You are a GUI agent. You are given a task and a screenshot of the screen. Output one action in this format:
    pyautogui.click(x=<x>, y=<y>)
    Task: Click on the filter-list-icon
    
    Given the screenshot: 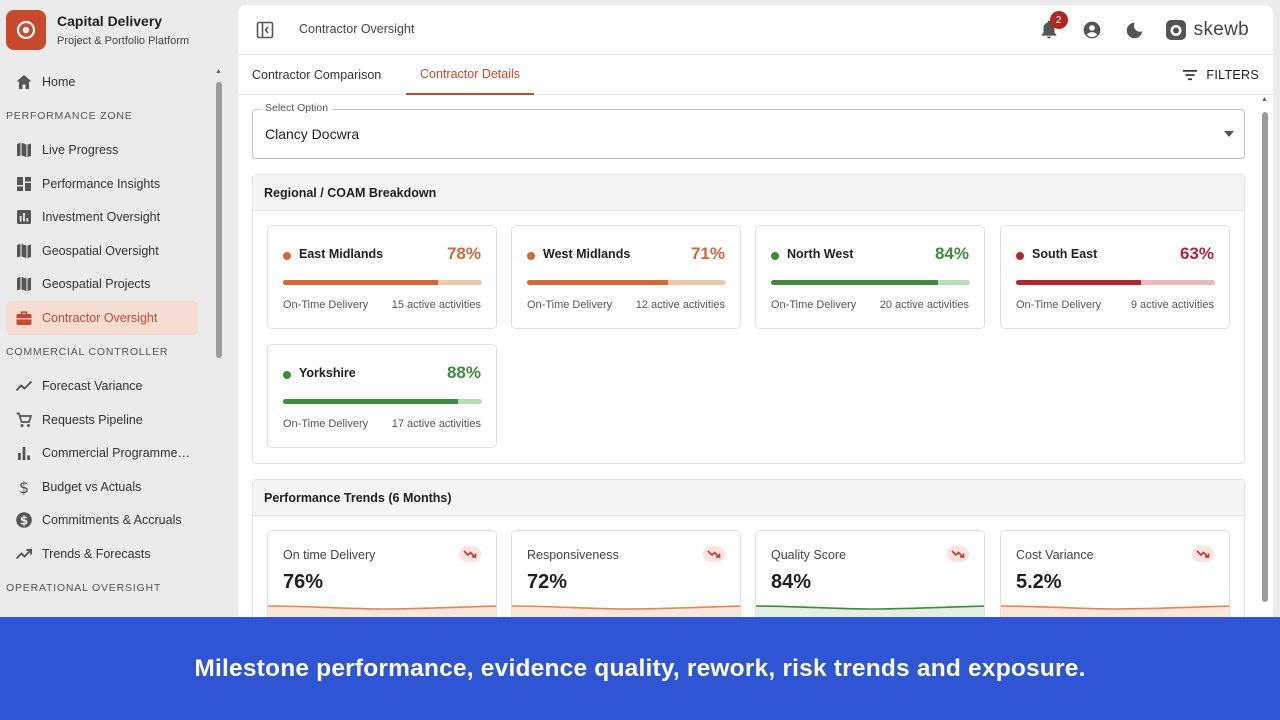 What is the action you would take?
    pyautogui.click(x=1190, y=75)
    